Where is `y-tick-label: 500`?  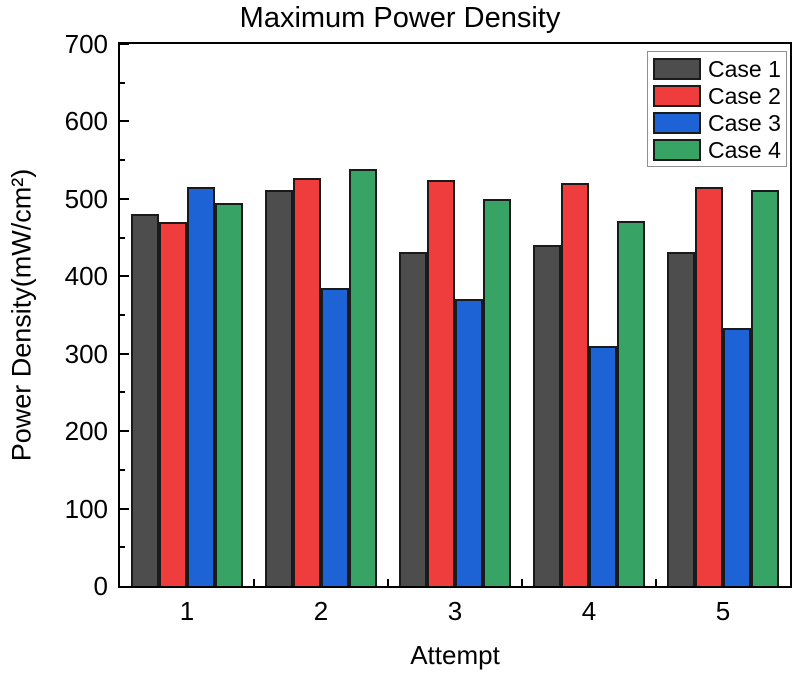 y-tick-label: 500 is located at coordinates (86, 198).